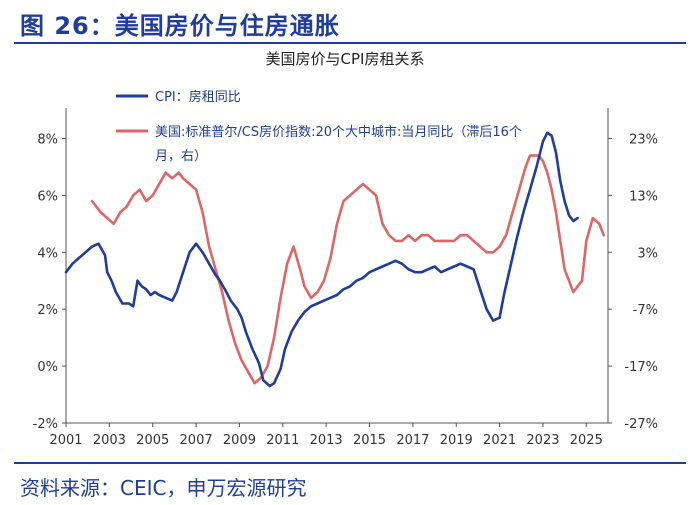  What do you see at coordinates (456, 440) in the screenshot?
I see `x-tick-label: 2019` at bounding box center [456, 440].